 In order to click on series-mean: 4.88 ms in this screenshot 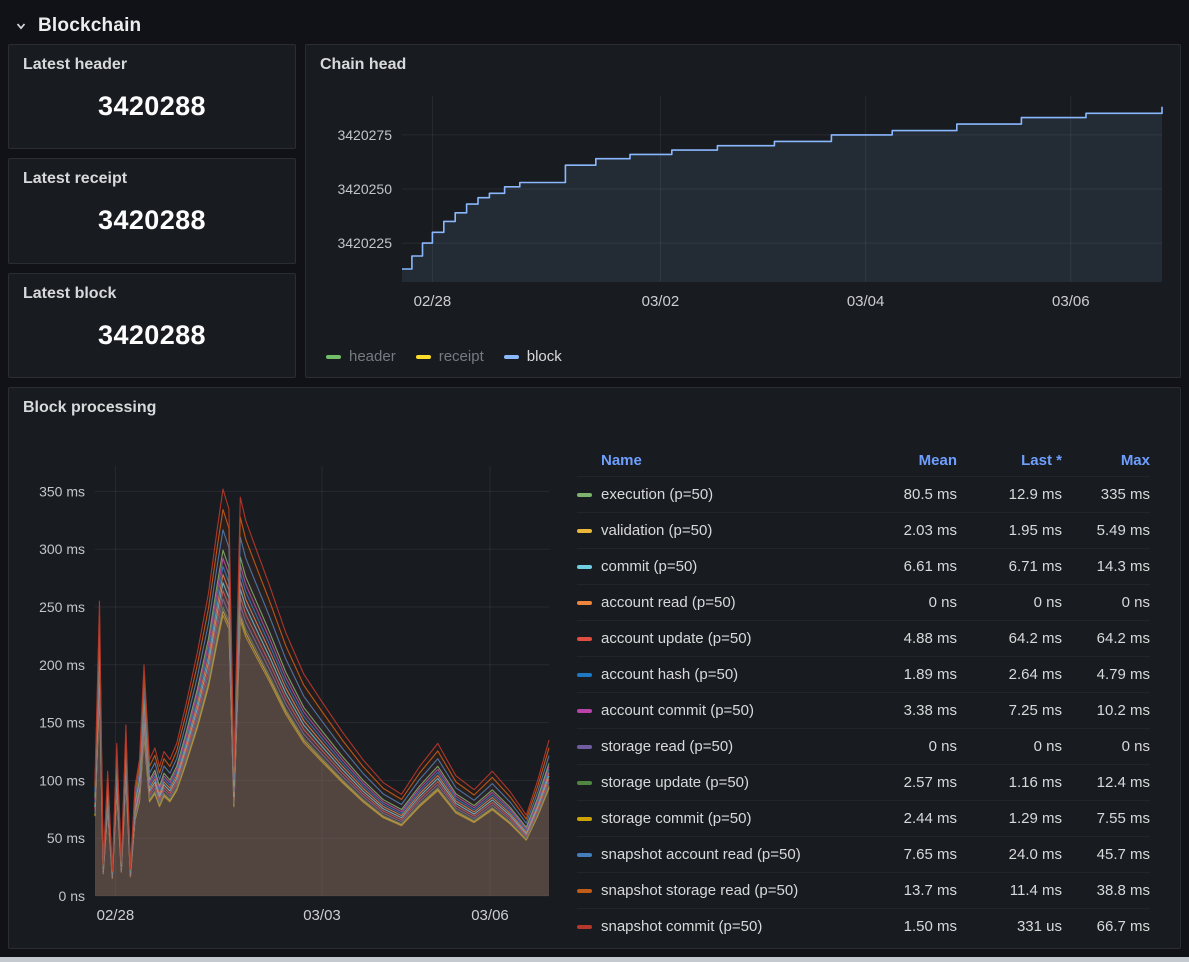, I will do `click(930, 638)`.